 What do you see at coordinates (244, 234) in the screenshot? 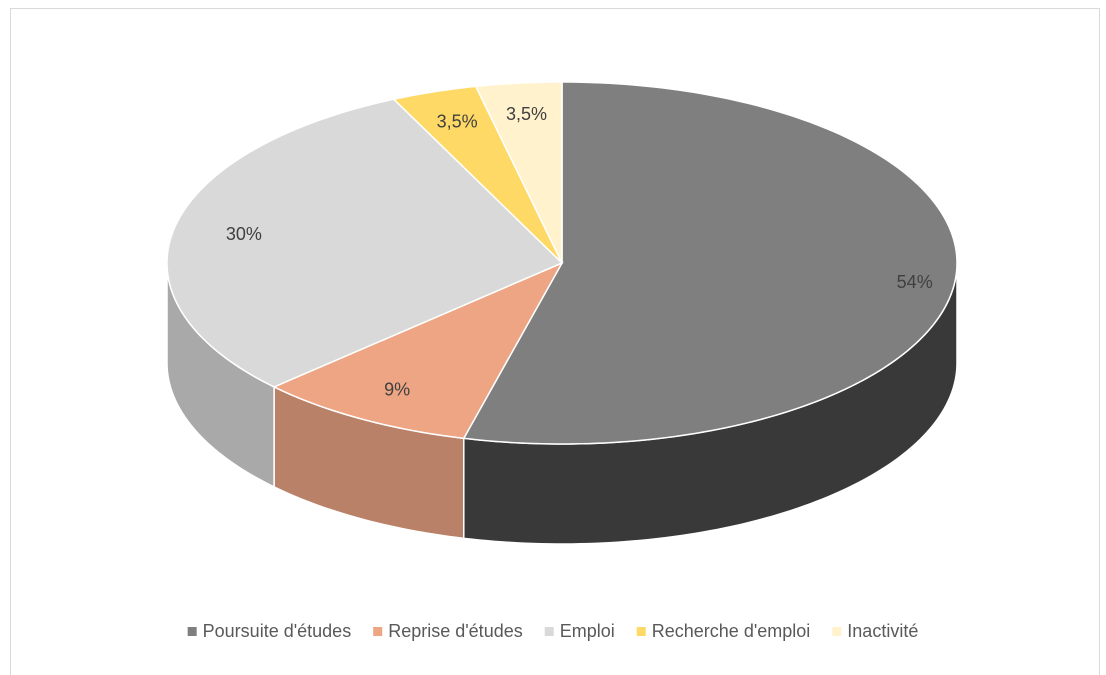
I see `data-label: 30%` at bounding box center [244, 234].